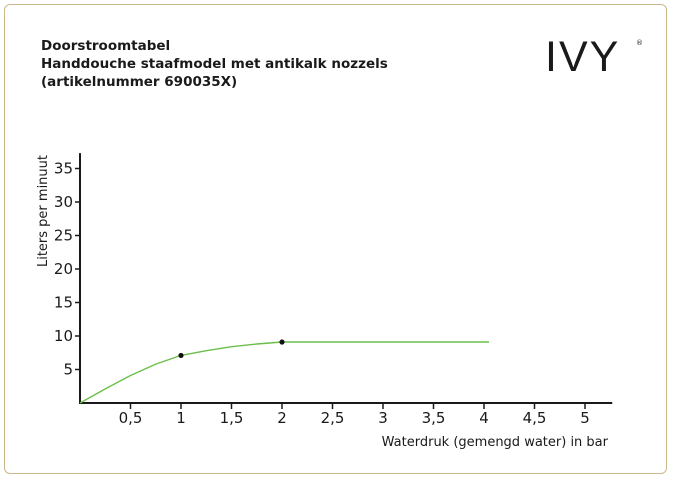  Describe the element at coordinates (63, 169) in the screenshot. I see `y-tick-label: 35` at that location.